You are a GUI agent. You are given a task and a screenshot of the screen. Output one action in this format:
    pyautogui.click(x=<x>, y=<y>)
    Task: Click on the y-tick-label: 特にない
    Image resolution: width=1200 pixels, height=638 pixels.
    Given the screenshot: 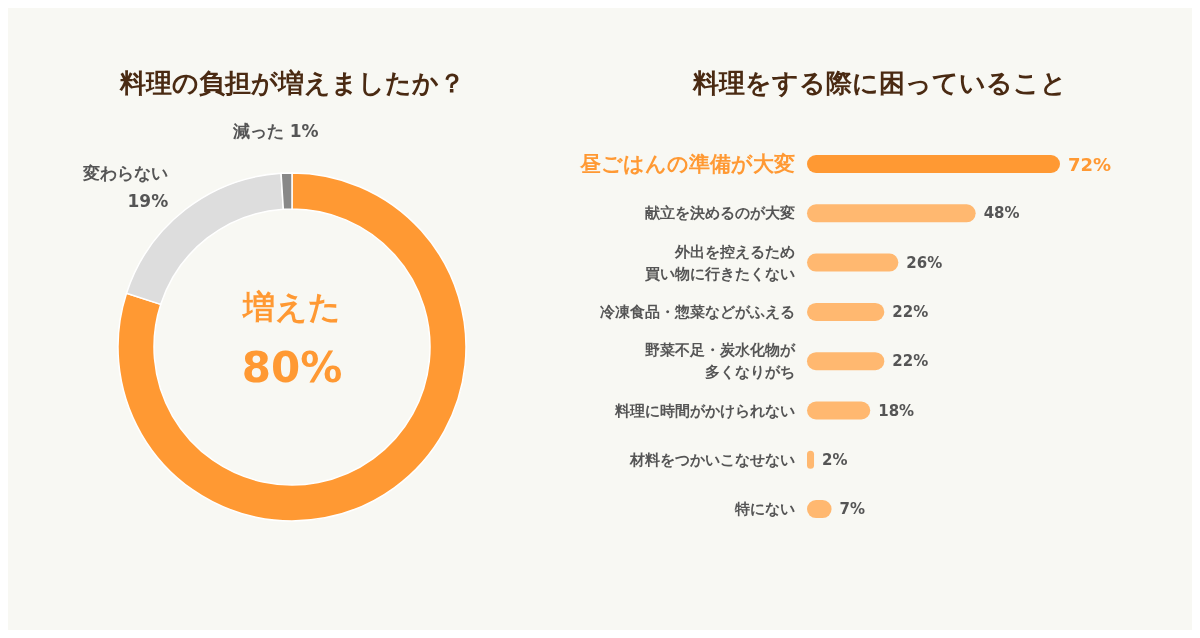 What is the action you would take?
    pyautogui.click(x=764, y=509)
    